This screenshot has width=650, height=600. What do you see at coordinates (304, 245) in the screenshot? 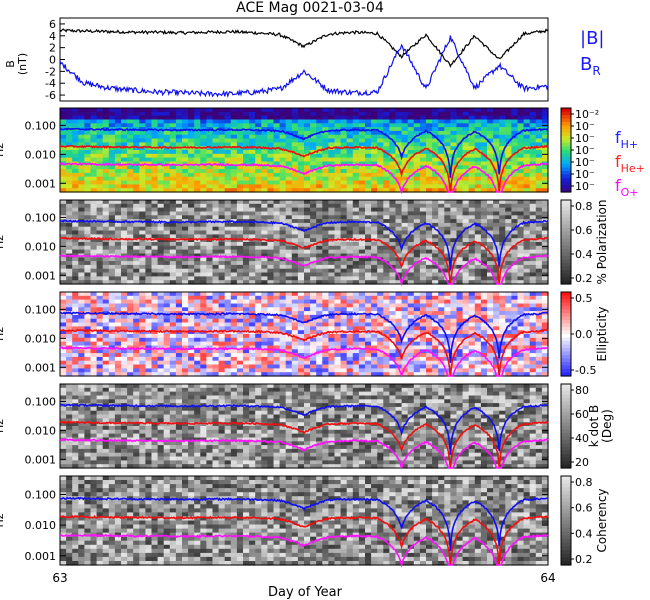
I see `gyro-line-fH` at bounding box center [304, 245].